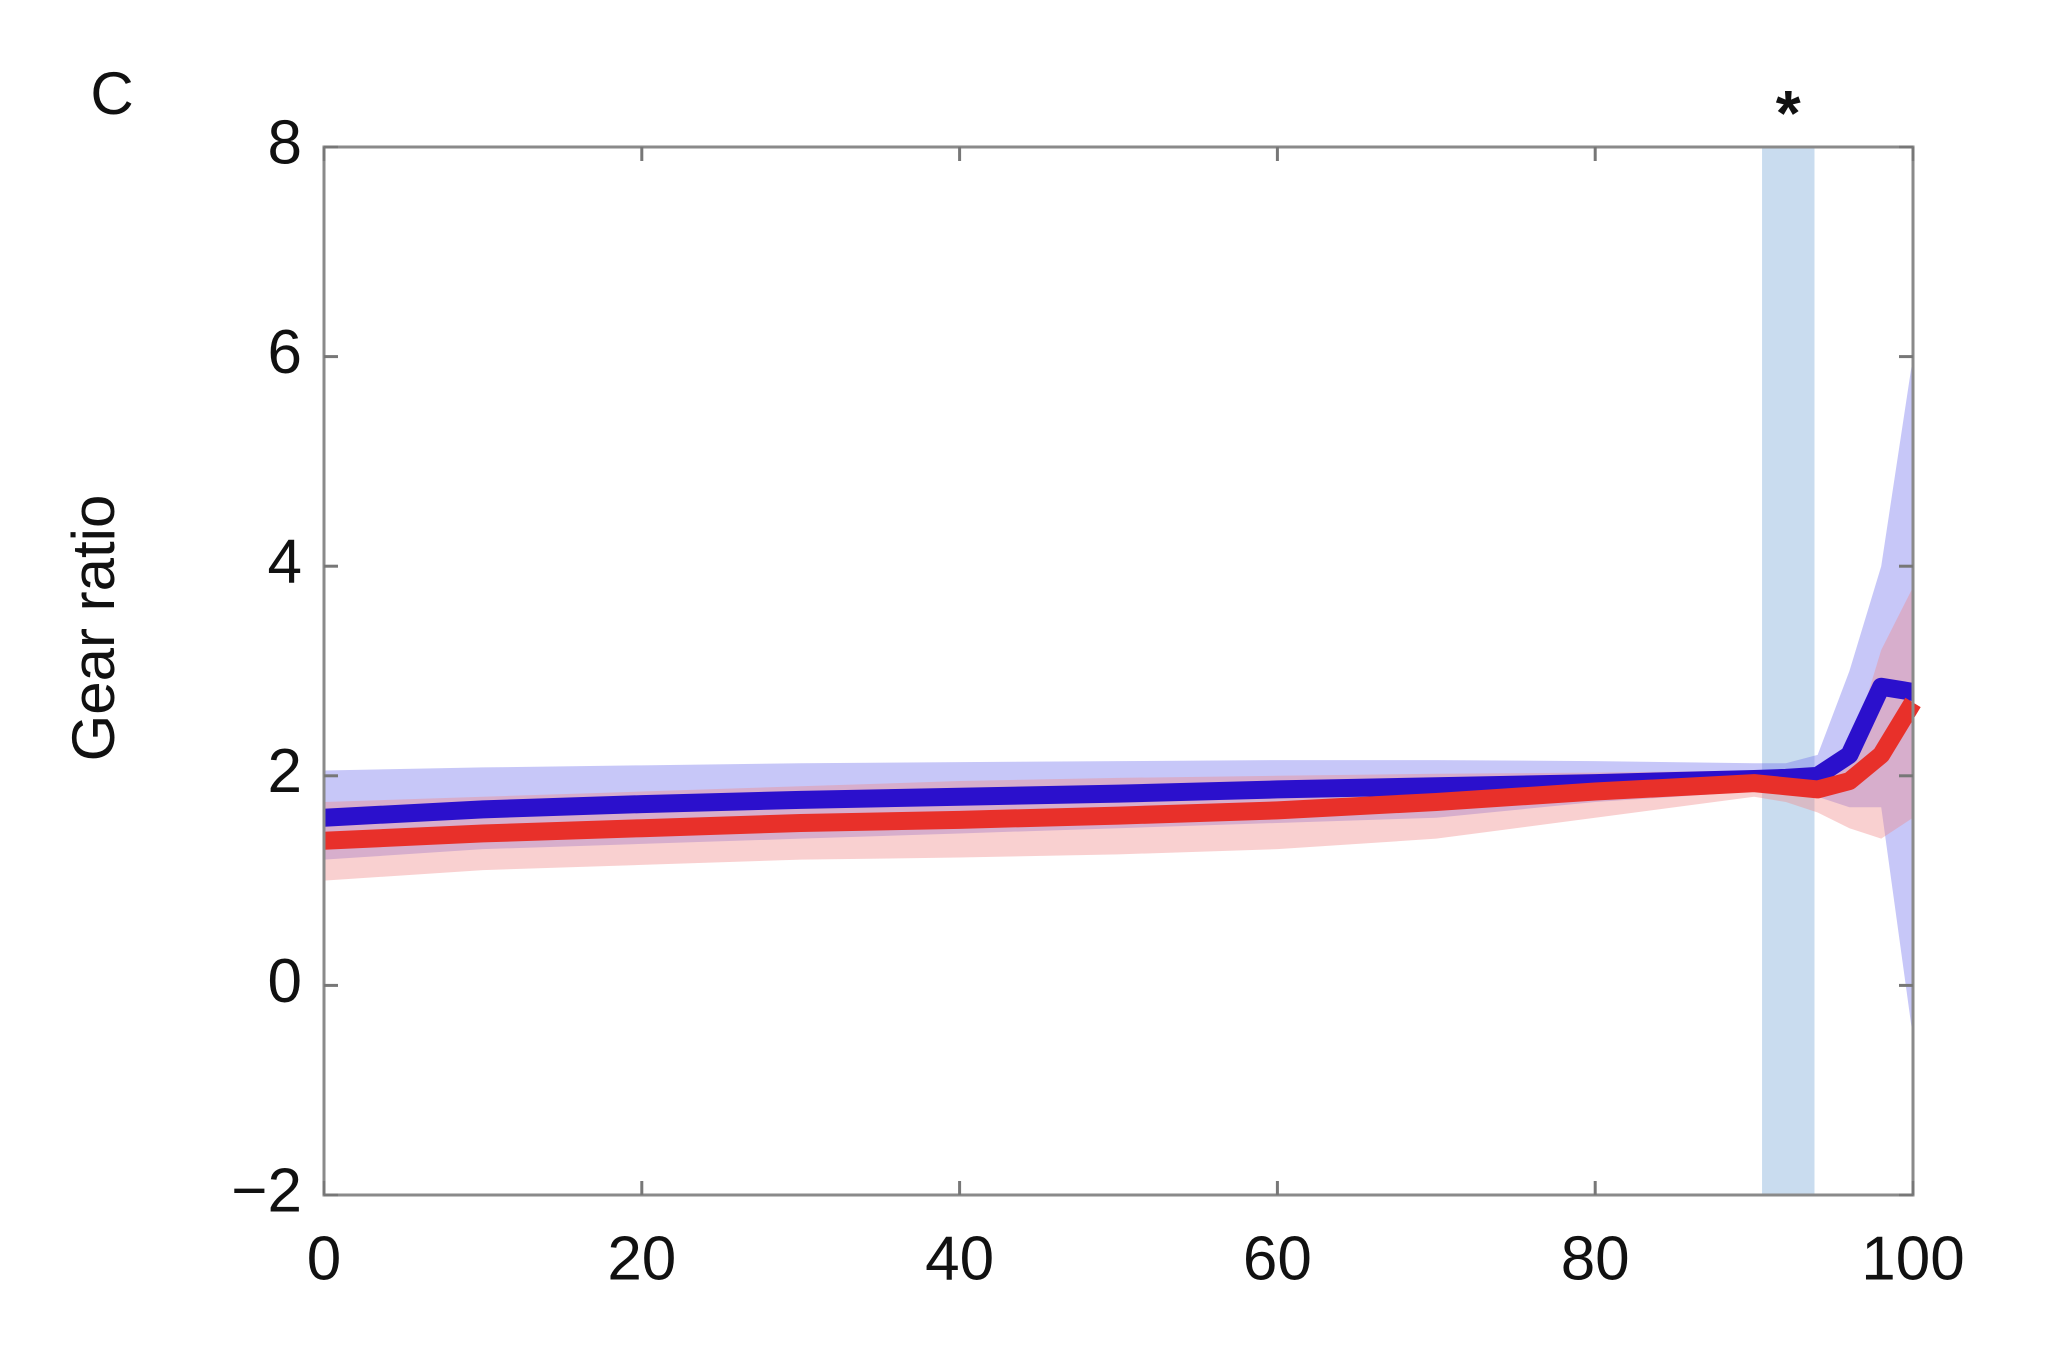 The height and width of the screenshot is (1360, 2048). Describe the element at coordinates (1912, 1258) in the screenshot. I see `x-tick-label: 100` at that location.